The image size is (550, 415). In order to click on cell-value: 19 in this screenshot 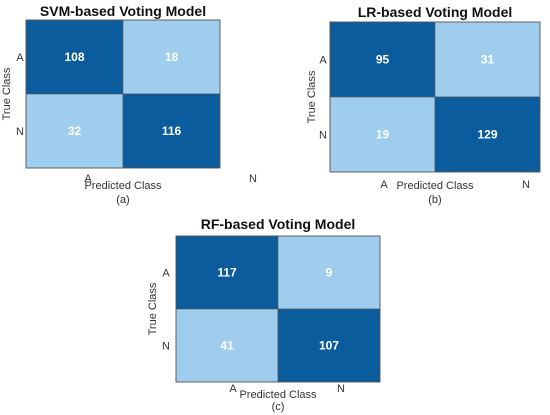, I will do `click(383, 135)`.